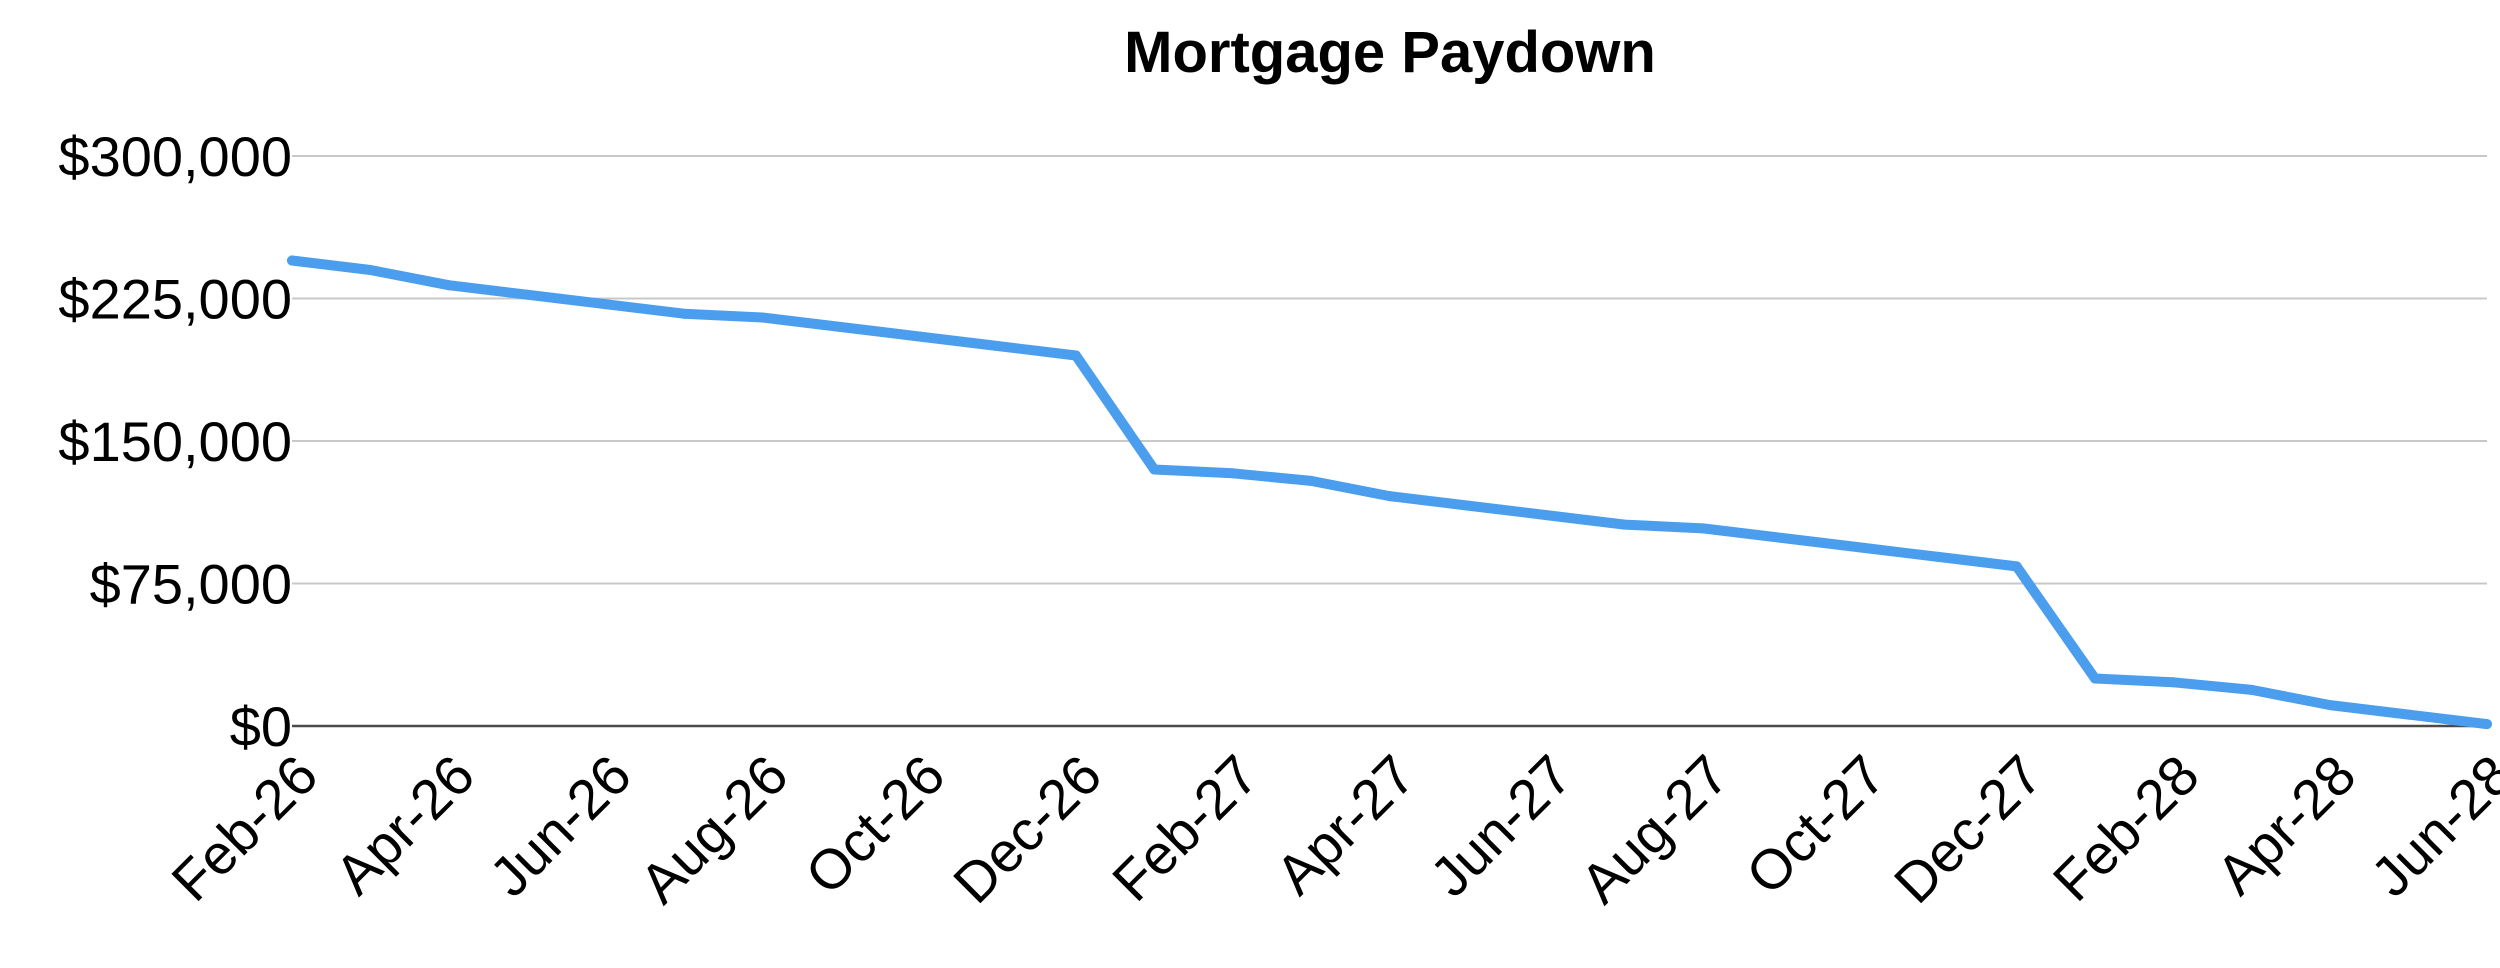 The image size is (2500, 968). What do you see at coordinates (1344, 824) in the screenshot?
I see `x-tick-label: Apr-27` at bounding box center [1344, 824].